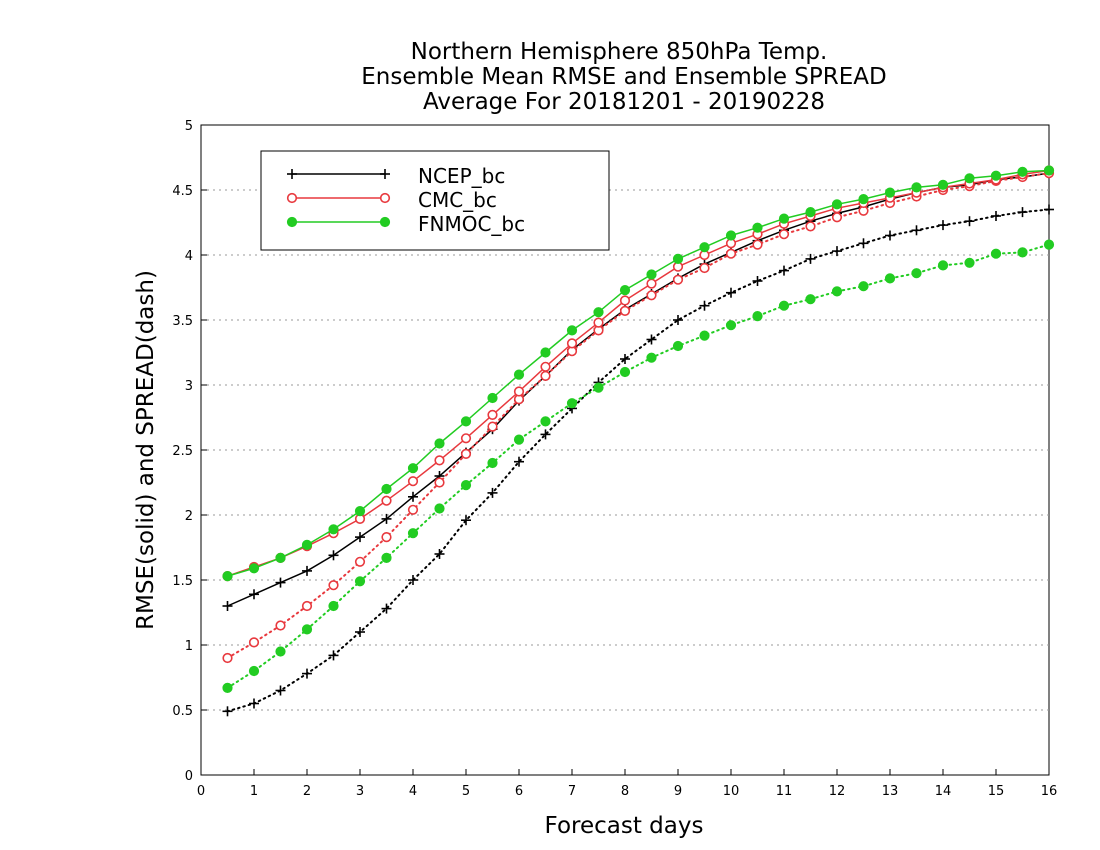  I want to click on legend-box, so click(435, 200).